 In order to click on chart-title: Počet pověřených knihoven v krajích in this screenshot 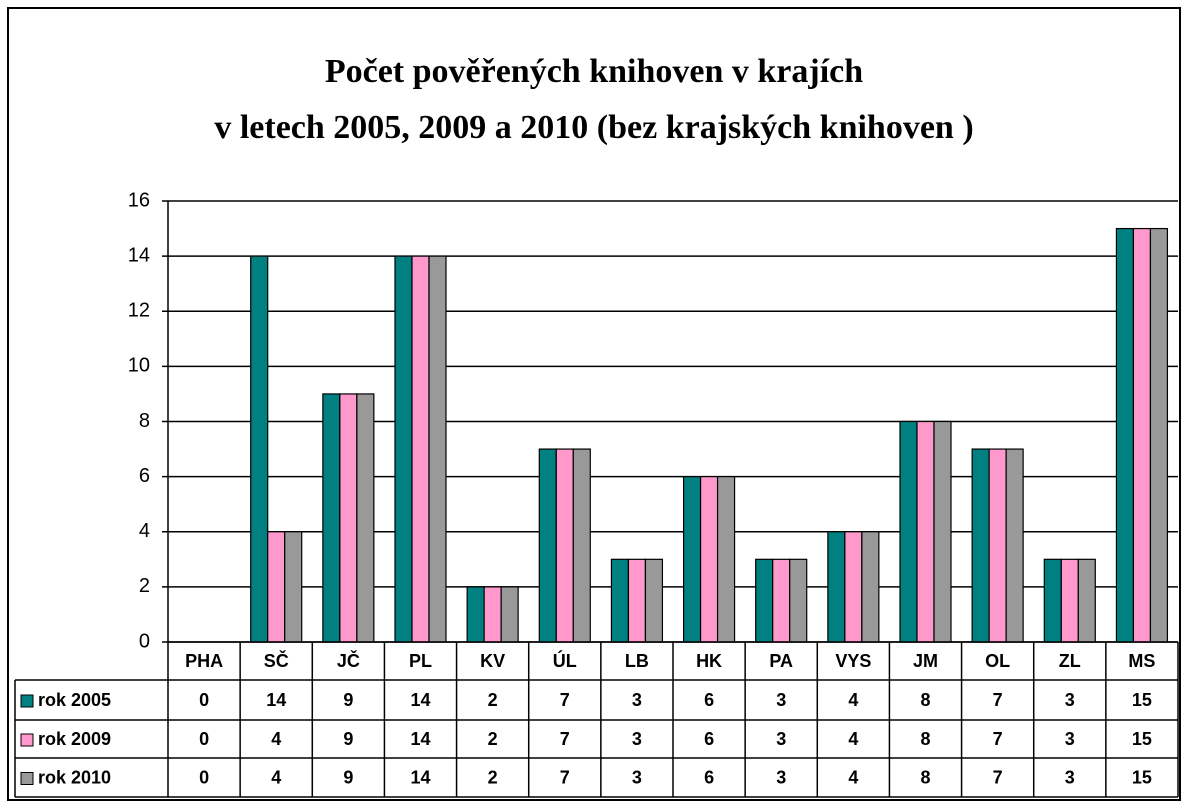, I will do `click(594, 71)`.